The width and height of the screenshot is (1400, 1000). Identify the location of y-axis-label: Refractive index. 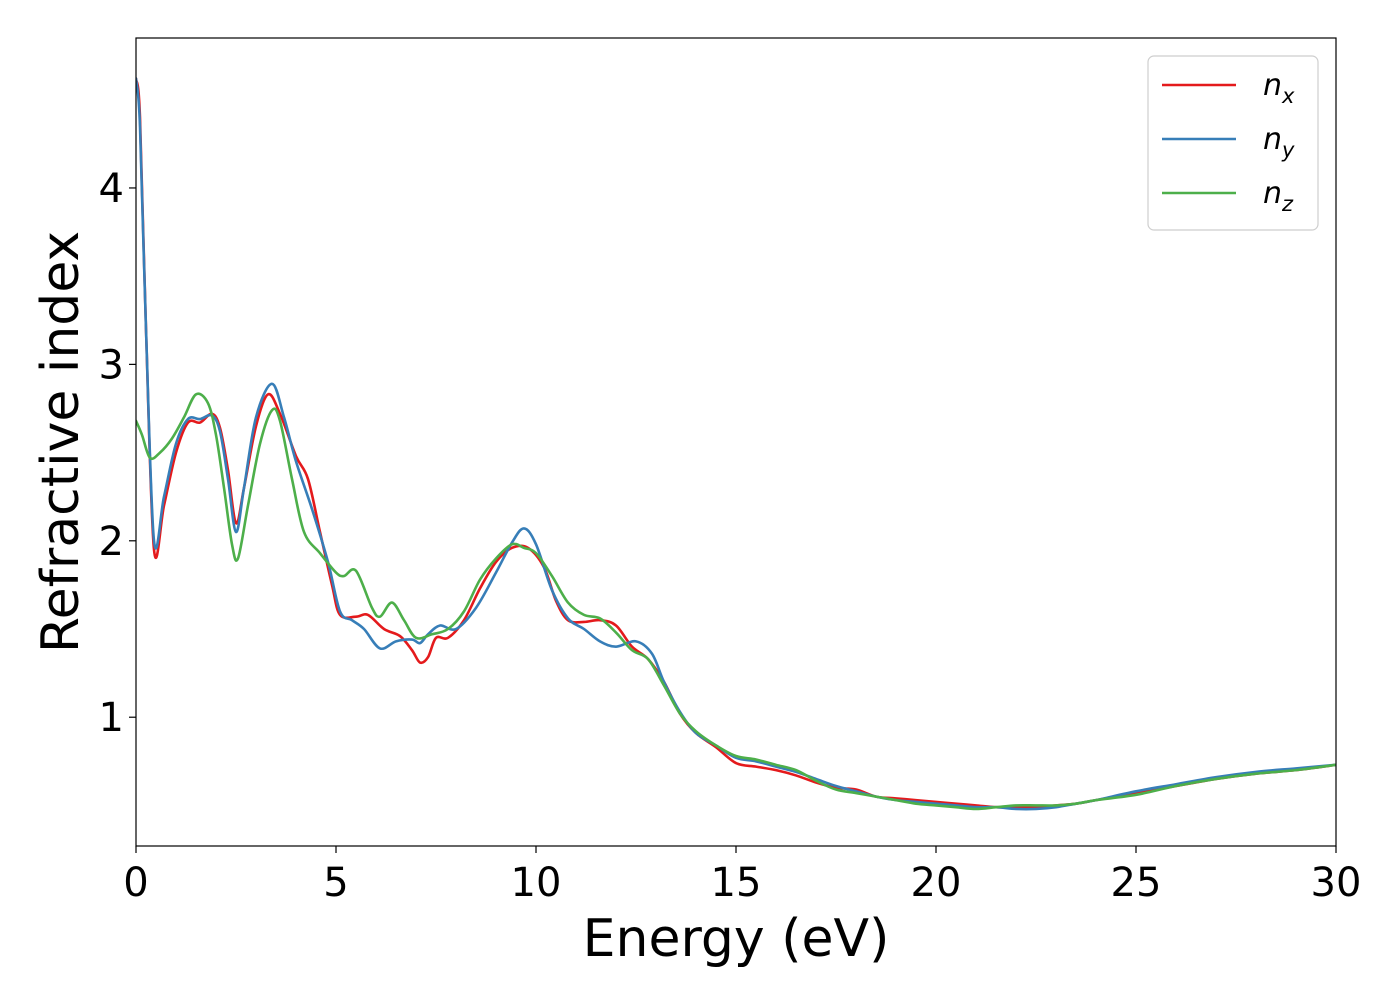
(61, 442).